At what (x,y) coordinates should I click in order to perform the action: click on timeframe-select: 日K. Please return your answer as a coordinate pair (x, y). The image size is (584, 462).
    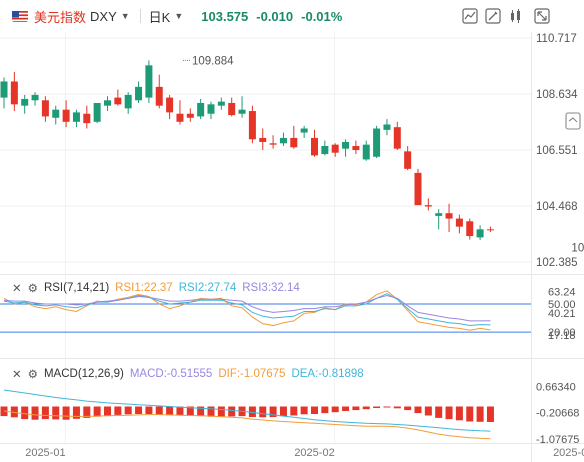
    Looking at the image, I should click on (159, 17).